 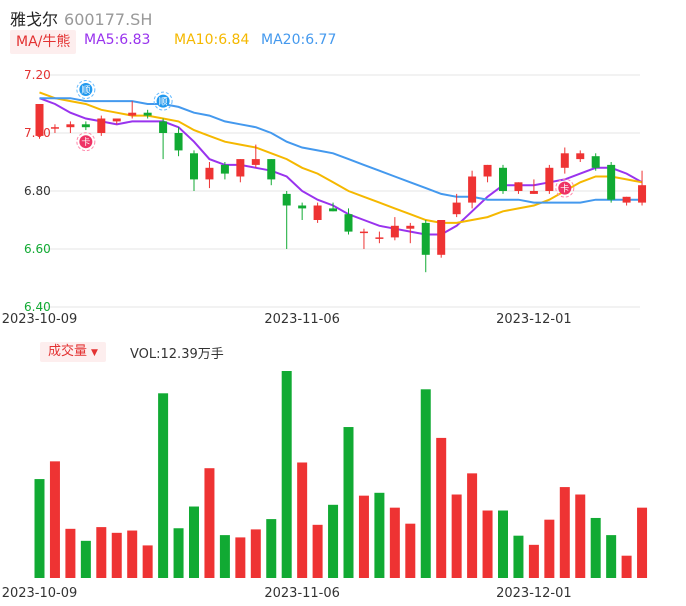 I want to click on bear-signal-ring, so click(x=565, y=188).